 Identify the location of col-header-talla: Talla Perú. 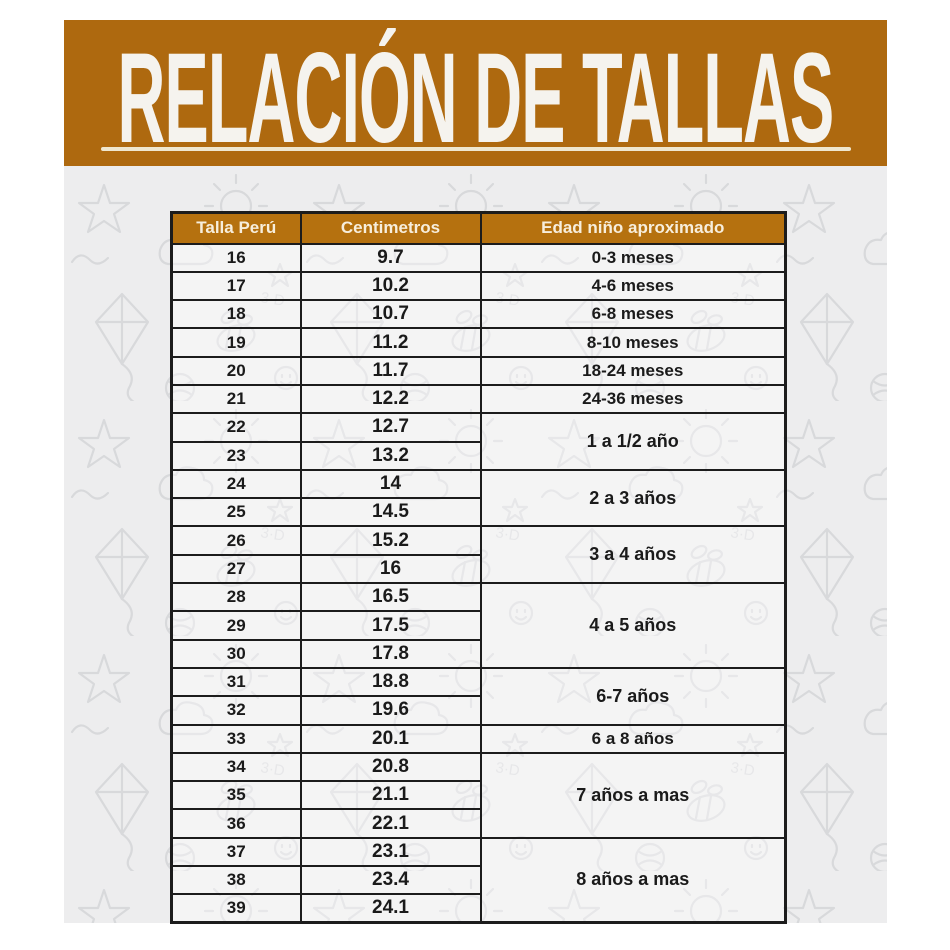
(236, 228).